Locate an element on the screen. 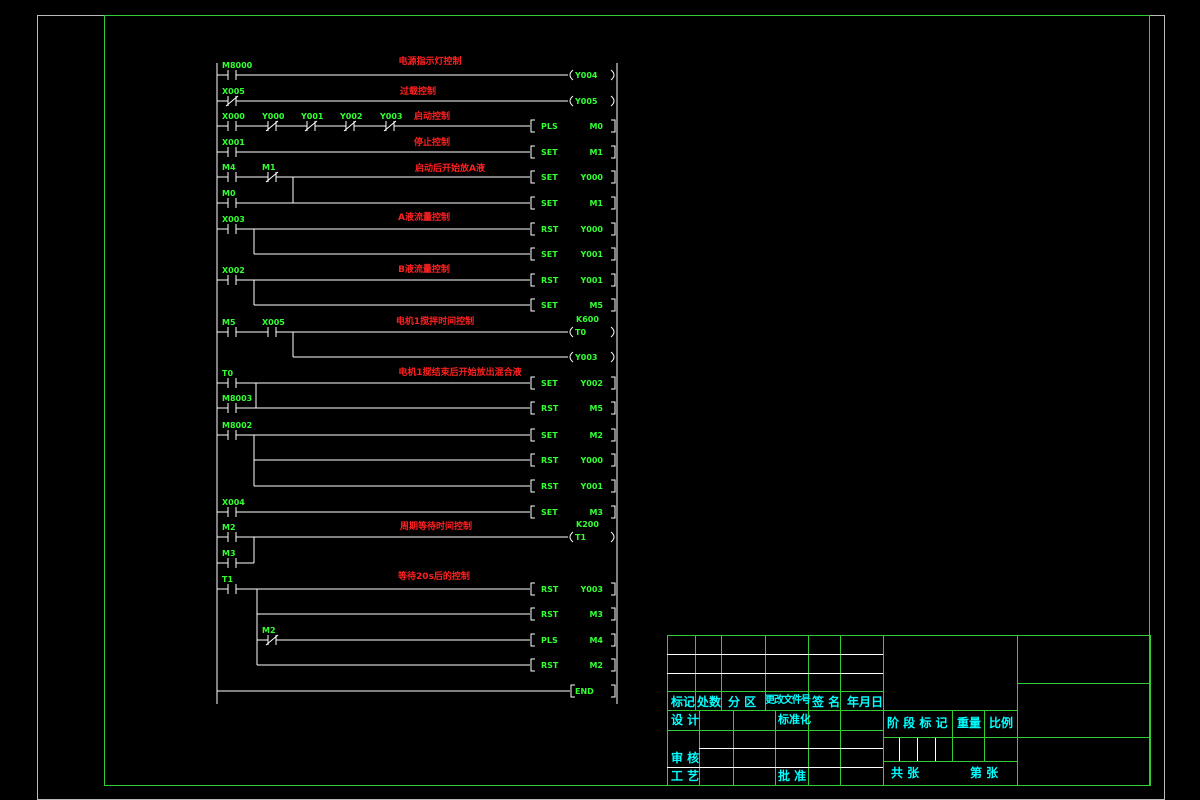 The height and width of the screenshot is (800, 1200). rung-comment: B液流量控制 is located at coordinates (424, 269).